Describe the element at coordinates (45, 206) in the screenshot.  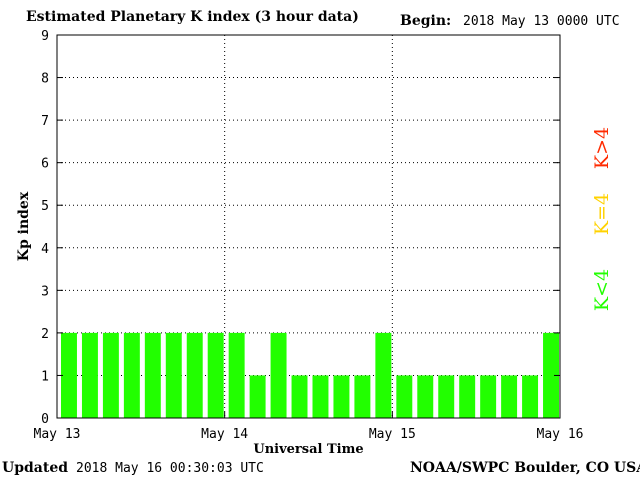
I see `y-tick-label: 5` at that location.